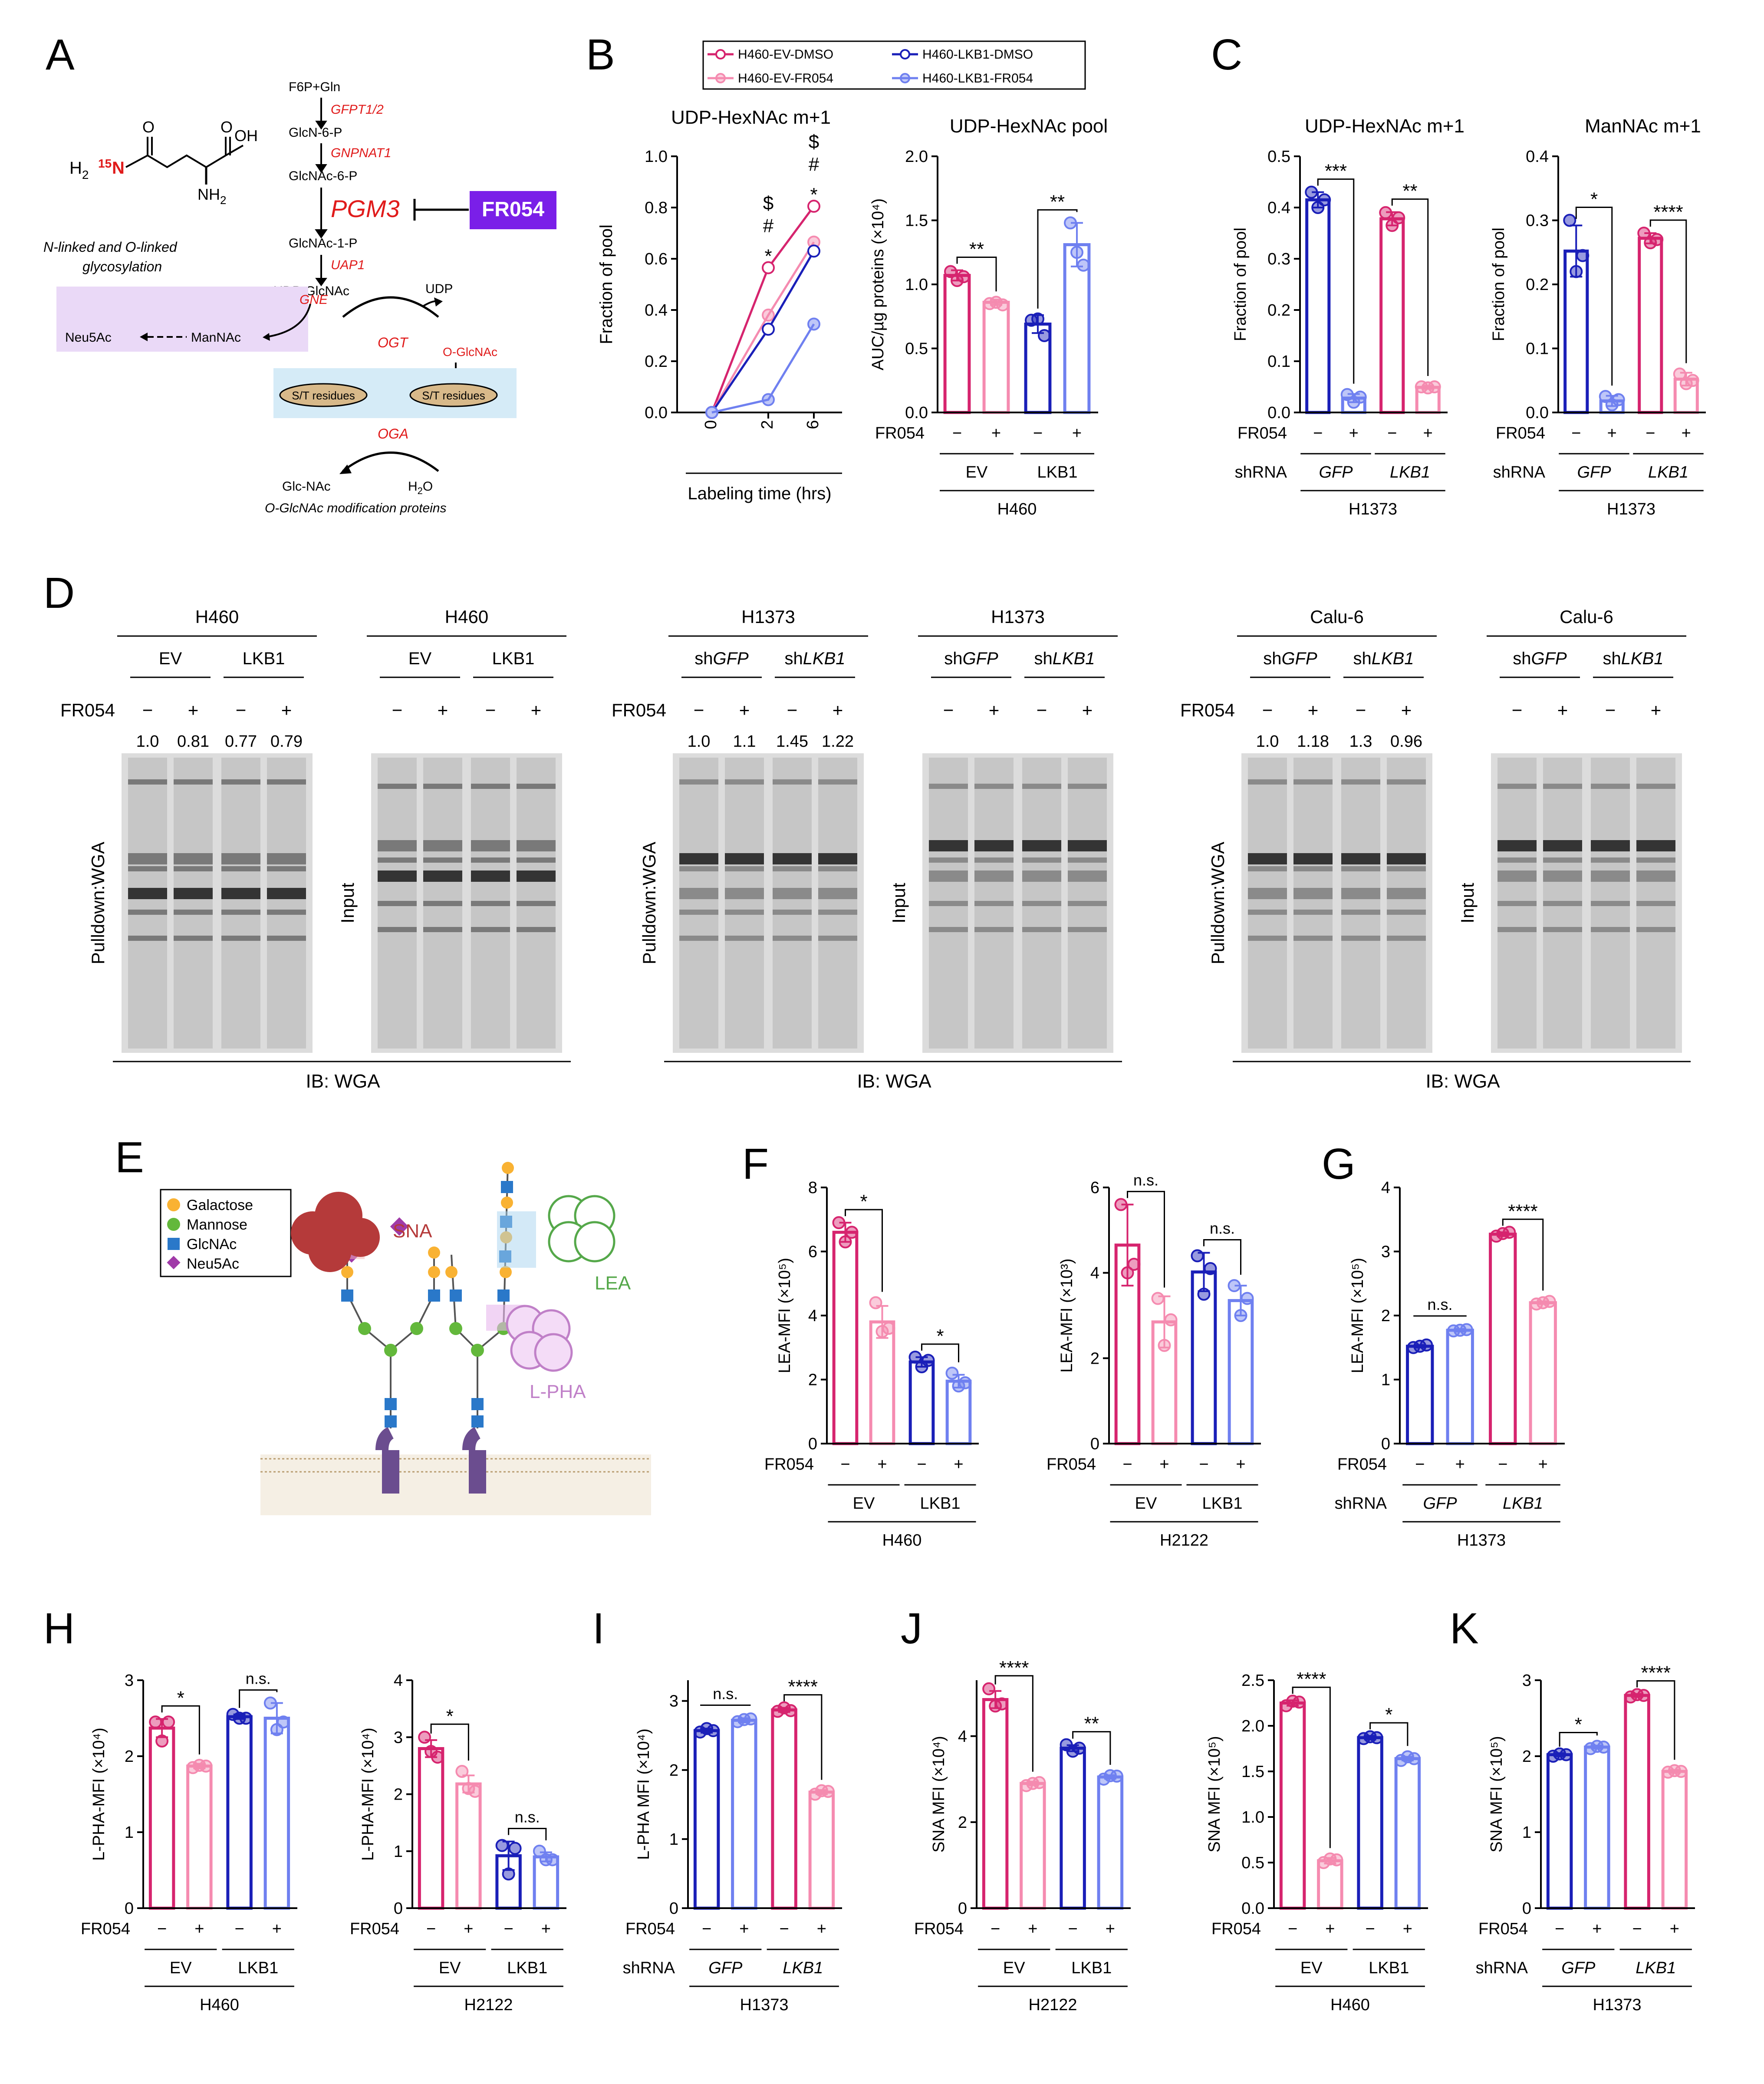 Image resolution: width=1764 pixels, height=2084 pixels. What do you see at coordinates (1146, 1503) in the screenshot?
I see `group-label: EV` at bounding box center [1146, 1503].